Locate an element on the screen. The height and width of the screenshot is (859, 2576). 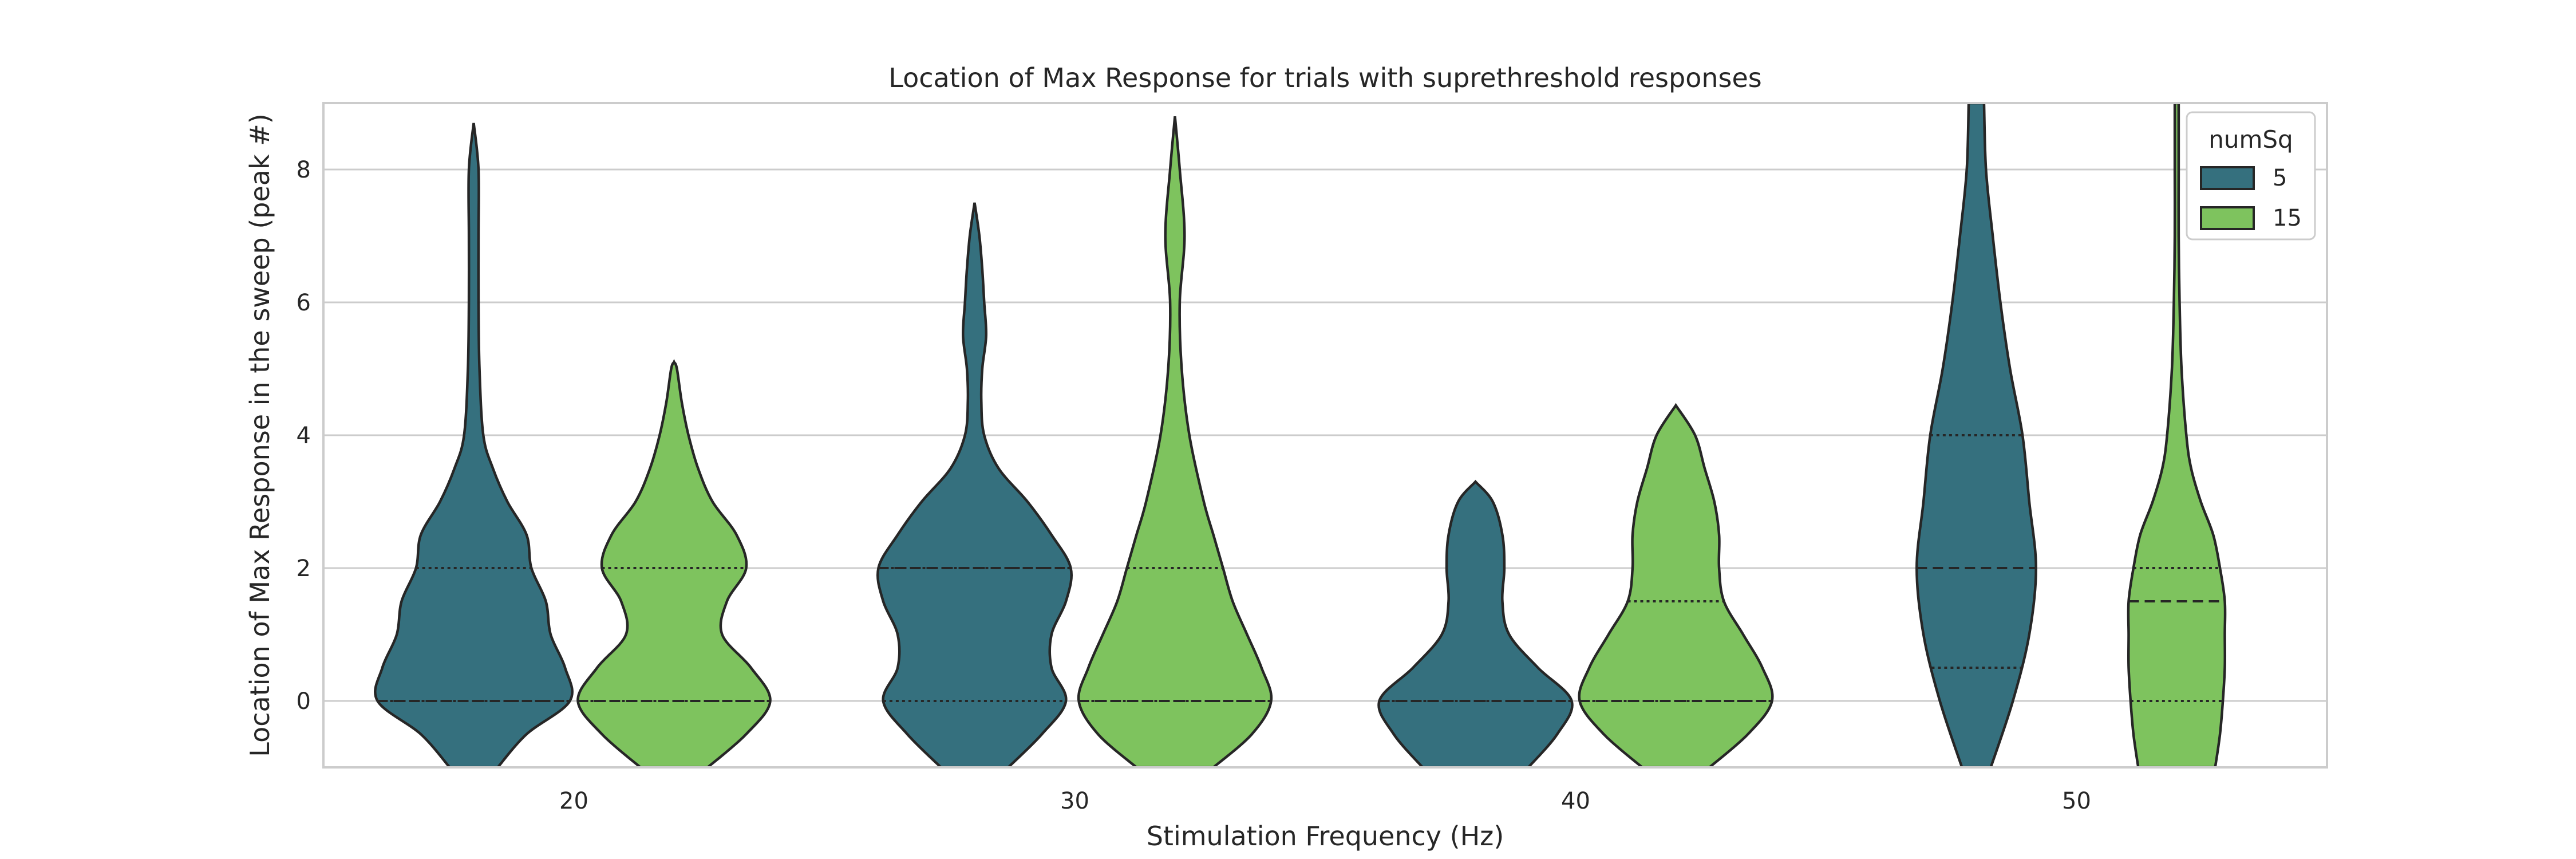
legend-label-15: 15 is located at coordinates (2287, 218).